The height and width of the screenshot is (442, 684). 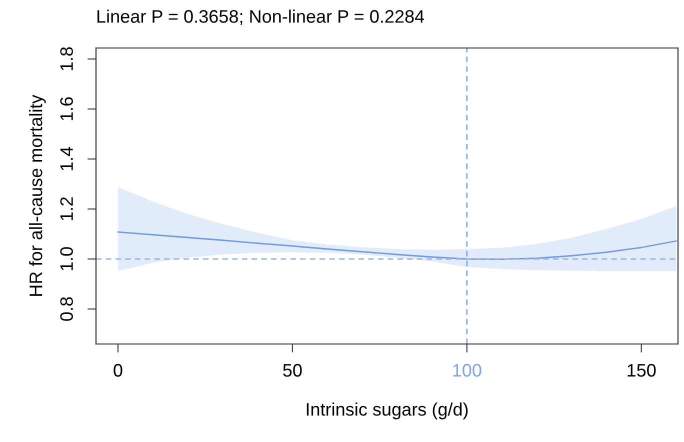 I want to click on x-tick-label: 100, so click(x=467, y=370).